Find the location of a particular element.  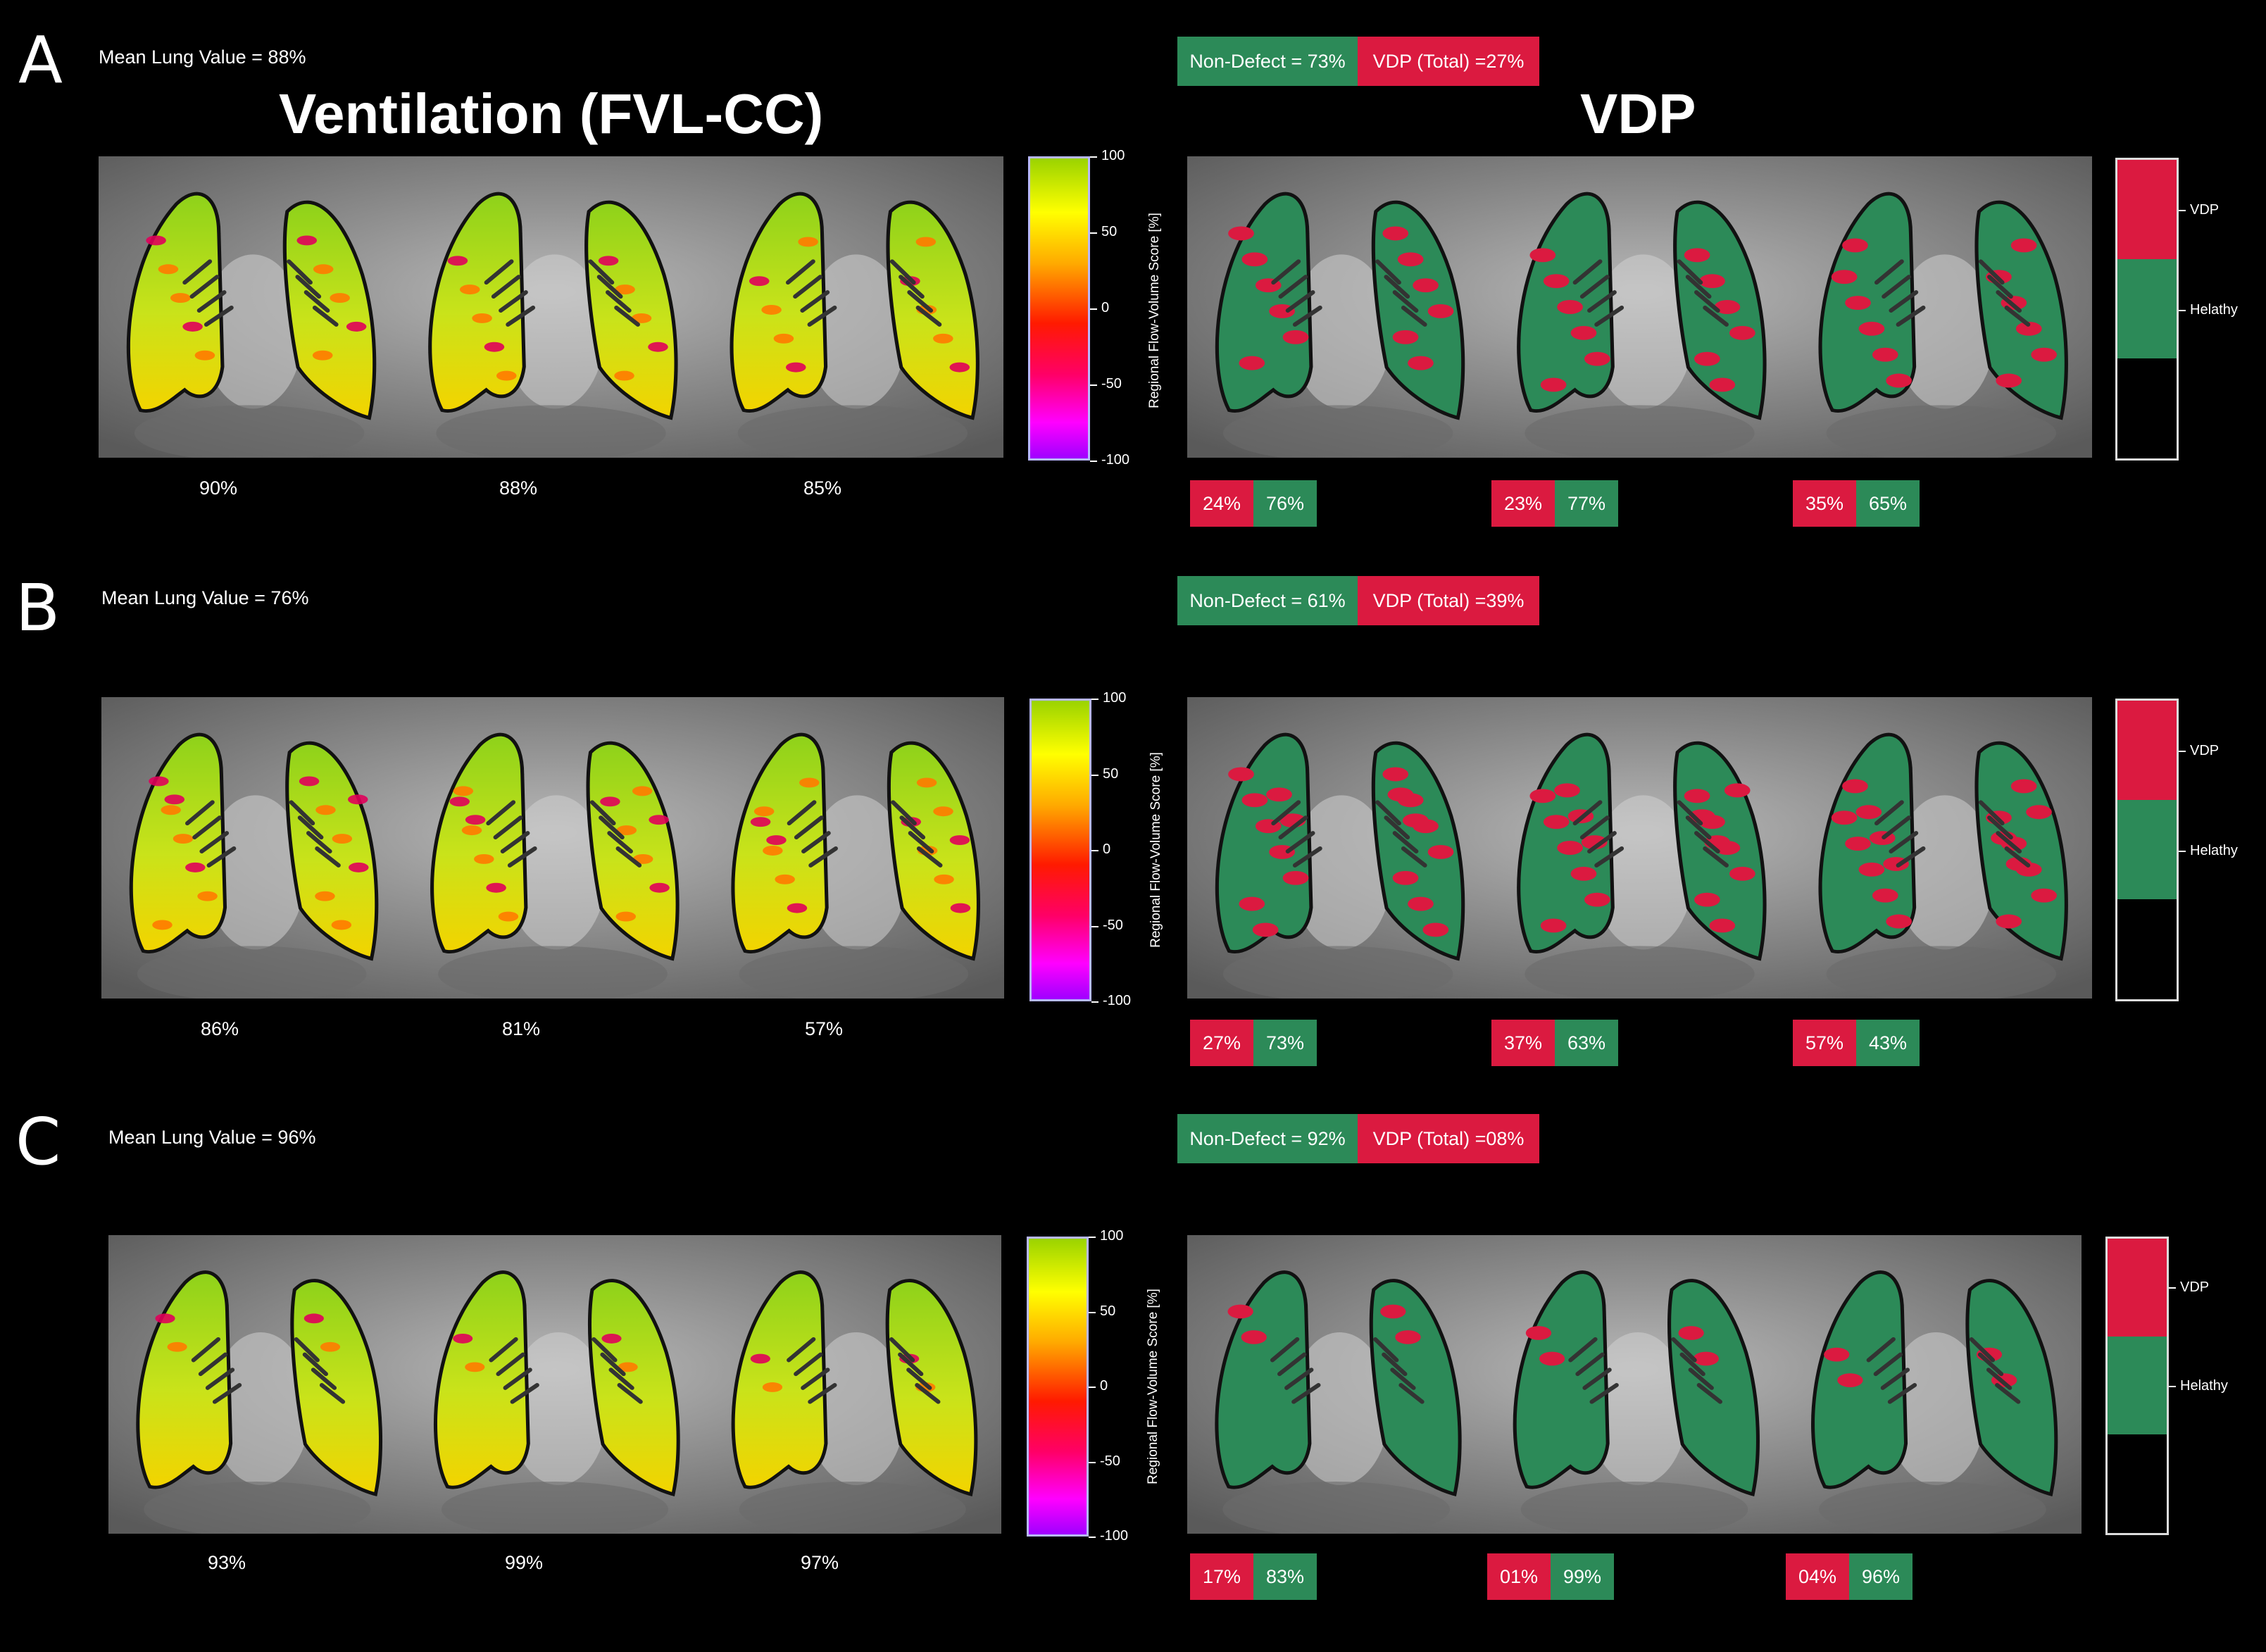

slice-split: 24% 76% is located at coordinates (1253, 504).